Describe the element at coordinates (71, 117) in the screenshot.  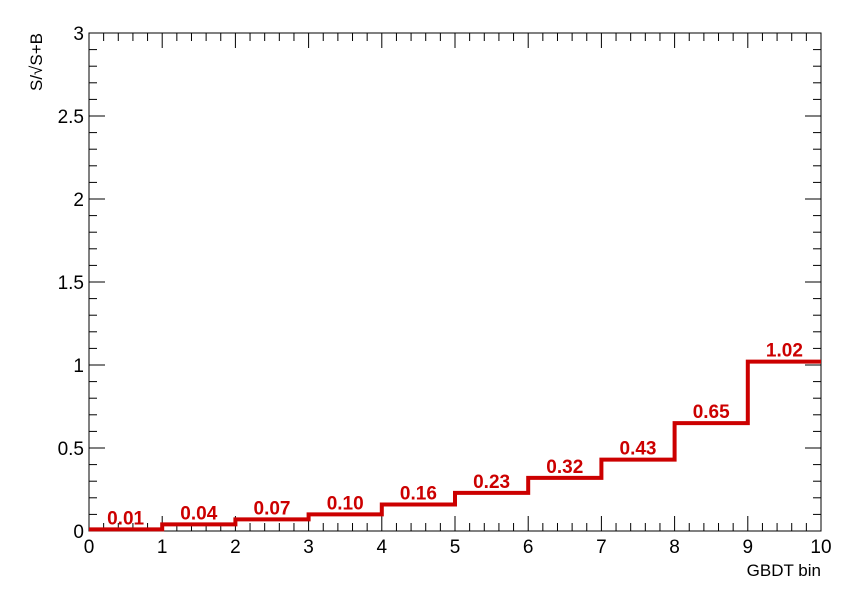
I see `y-tick-label: 2.5` at that location.